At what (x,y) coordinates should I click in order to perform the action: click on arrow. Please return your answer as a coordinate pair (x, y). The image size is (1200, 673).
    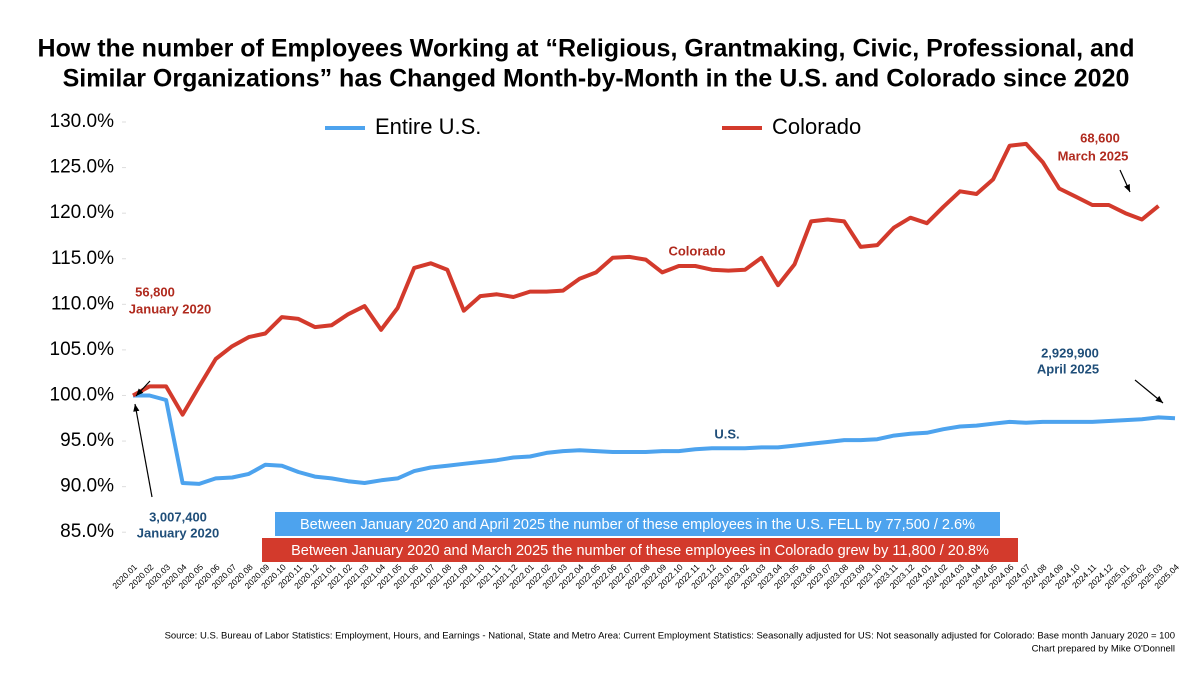
    Looking at the image, I should click on (143, 450).